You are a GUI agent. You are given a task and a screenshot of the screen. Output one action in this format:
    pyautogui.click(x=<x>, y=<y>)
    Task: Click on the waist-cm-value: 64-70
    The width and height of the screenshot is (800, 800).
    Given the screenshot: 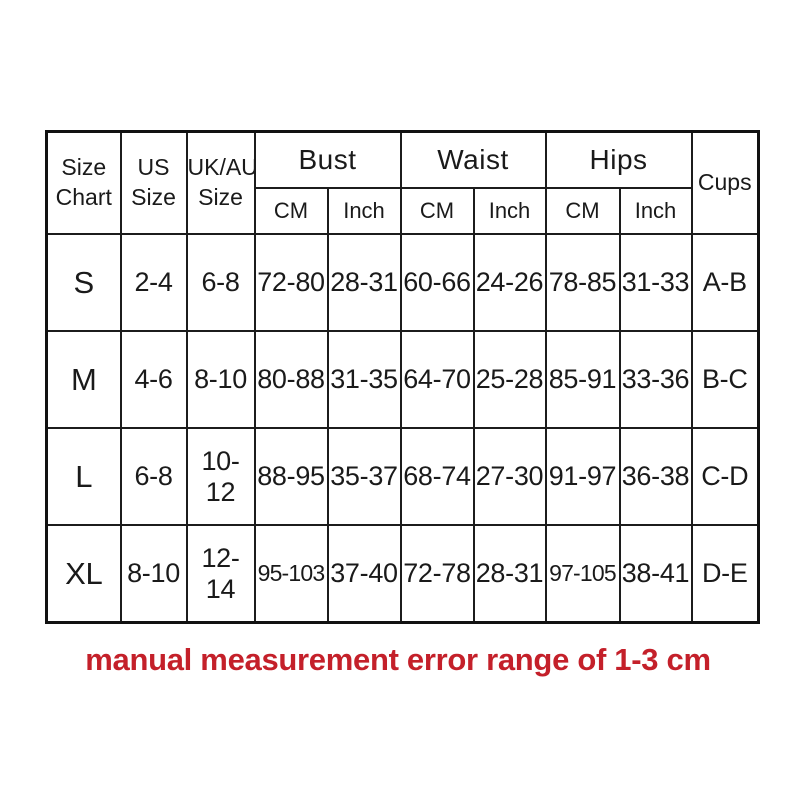 What is the action you would take?
    pyautogui.click(x=437, y=379)
    